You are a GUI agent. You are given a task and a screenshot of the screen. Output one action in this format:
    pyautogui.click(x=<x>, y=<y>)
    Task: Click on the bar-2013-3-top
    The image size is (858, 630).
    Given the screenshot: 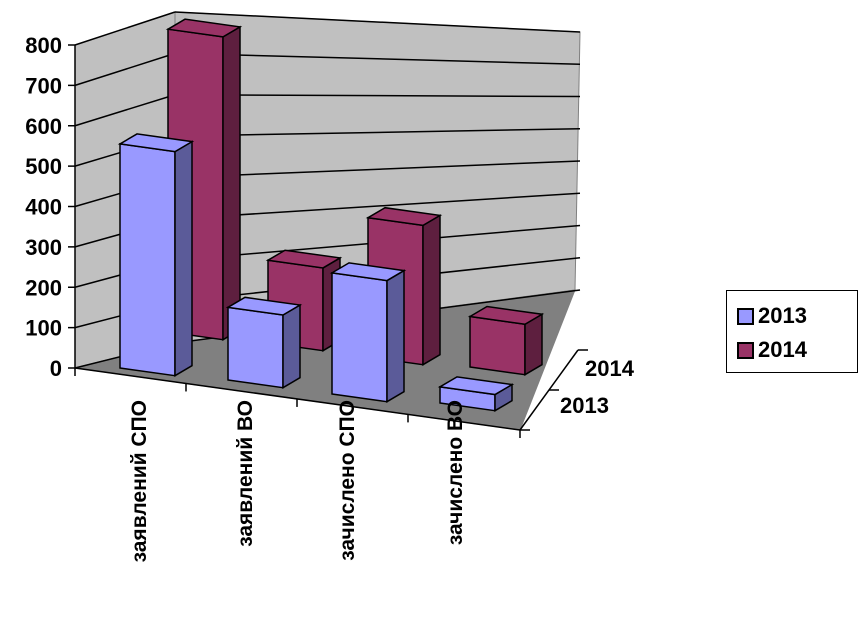 What is the action you would take?
    pyautogui.click(x=368, y=272)
    